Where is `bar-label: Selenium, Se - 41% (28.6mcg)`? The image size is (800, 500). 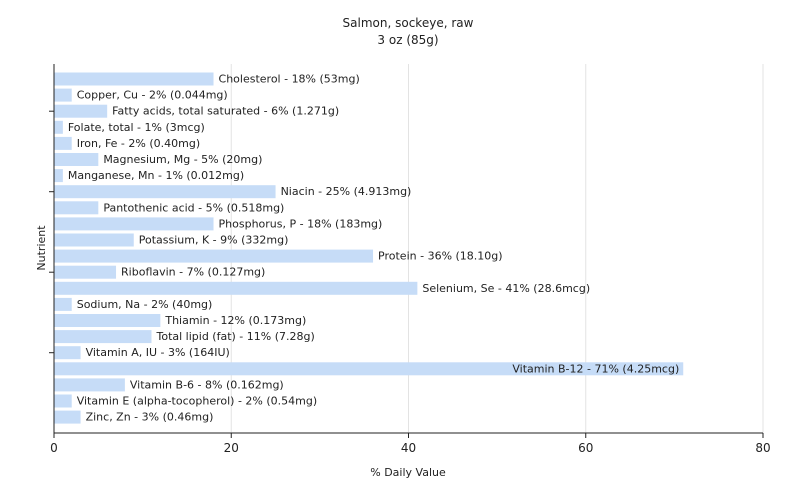 bar-label: Selenium, Se - 41% (28.6mcg) is located at coordinates (506, 288).